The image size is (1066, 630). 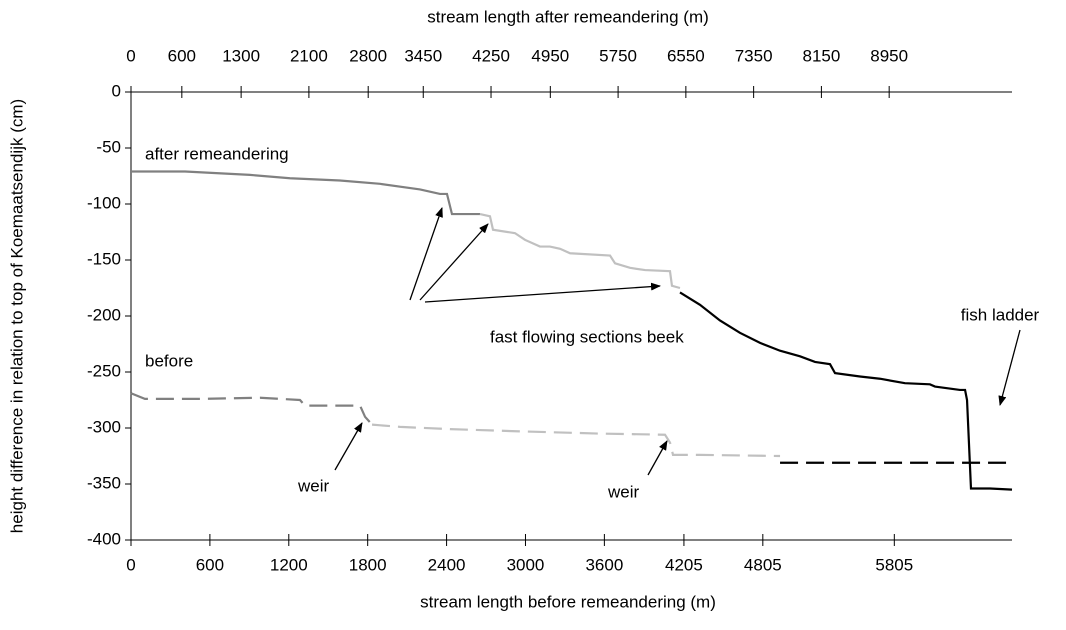 What do you see at coordinates (763, 564) in the screenshot?
I see `x-tick-label: 4805` at bounding box center [763, 564].